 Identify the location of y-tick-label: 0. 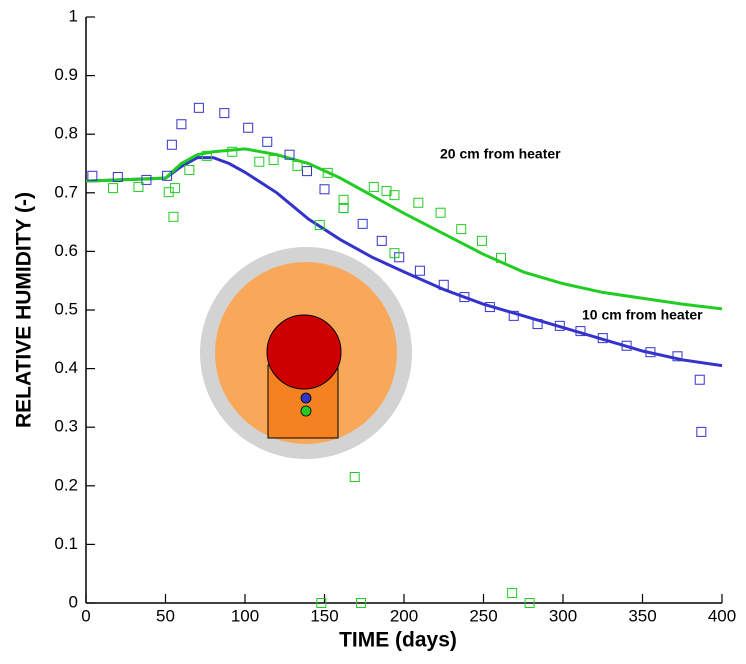
(73, 601).